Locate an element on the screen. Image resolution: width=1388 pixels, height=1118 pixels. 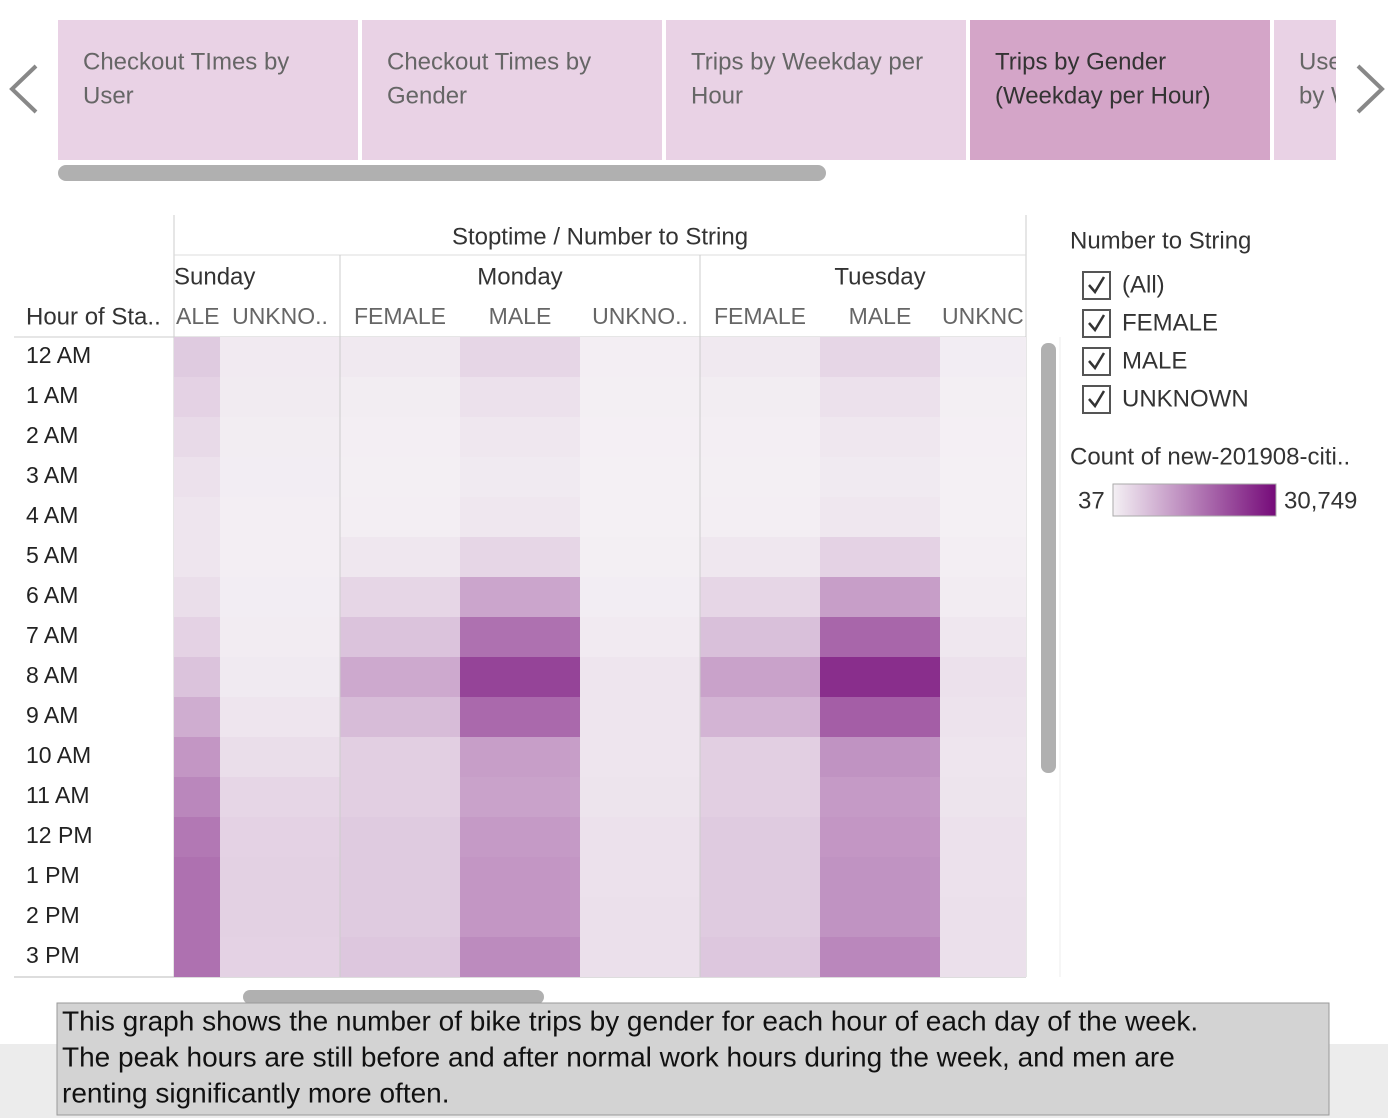
legend-gradient is located at coordinates (1194, 500).